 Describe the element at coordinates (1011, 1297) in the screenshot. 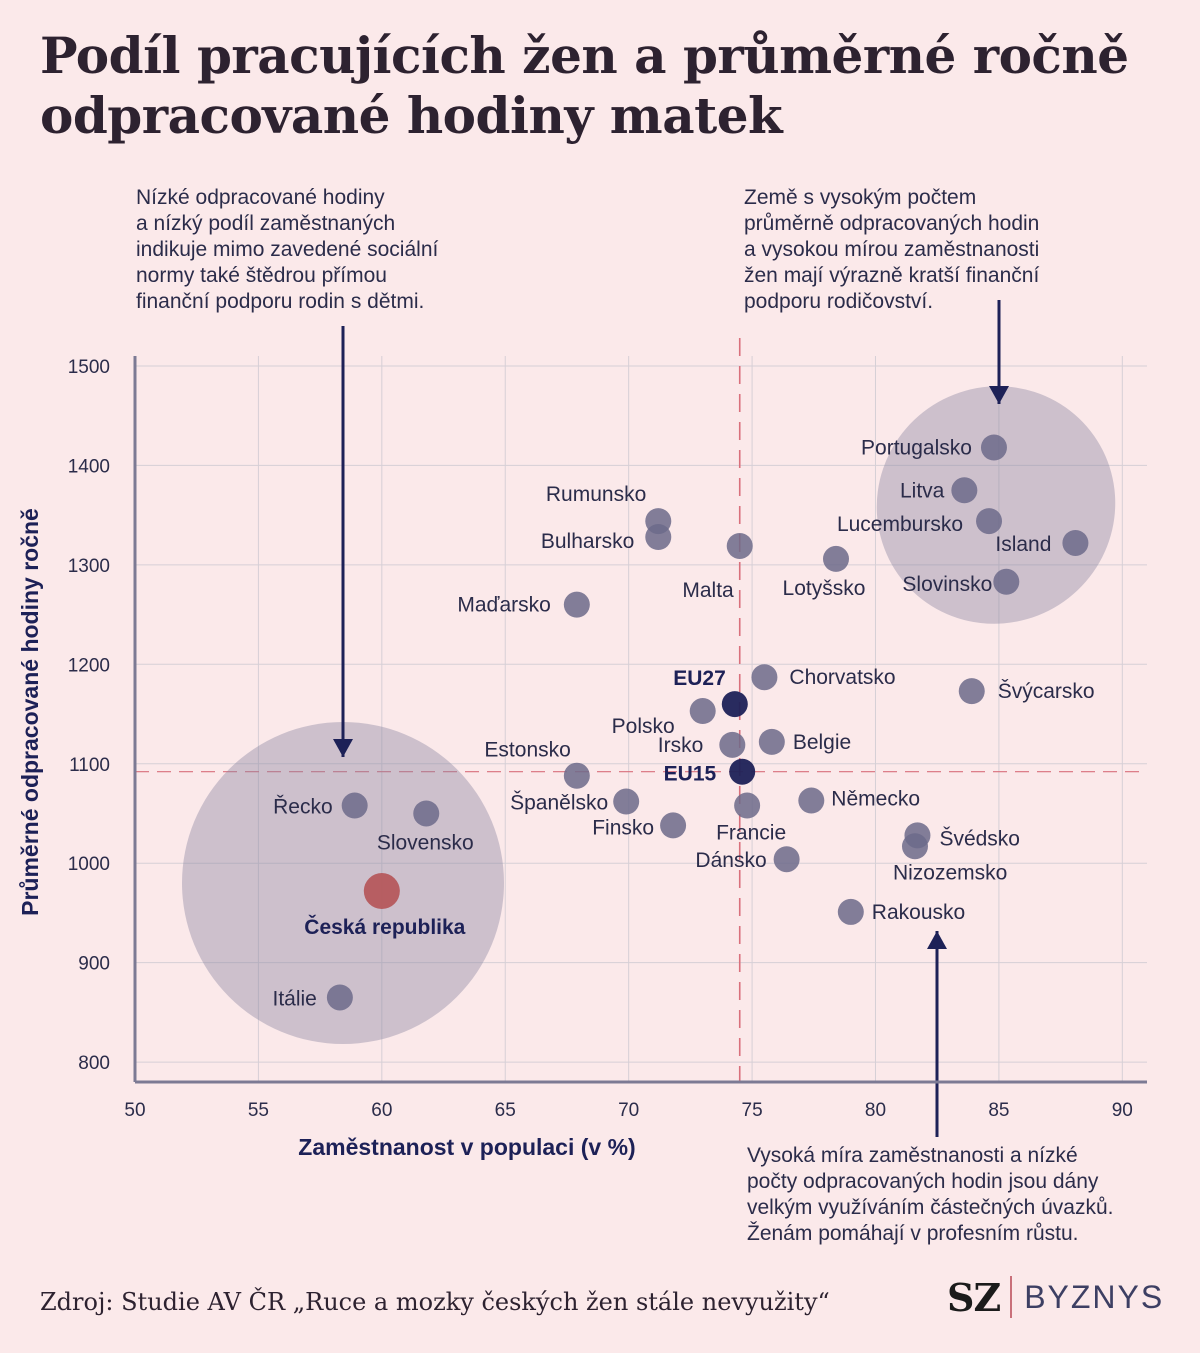

I see `brand-divider` at that location.